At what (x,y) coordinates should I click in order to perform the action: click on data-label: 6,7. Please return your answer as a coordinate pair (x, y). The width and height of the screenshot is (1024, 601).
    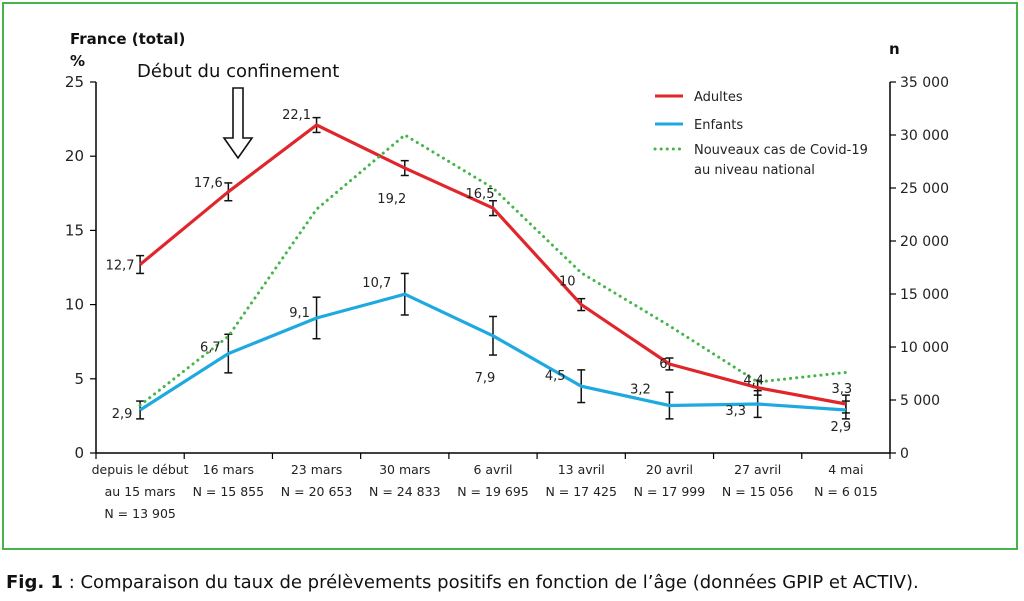
    Looking at the image, I should click on (210, 348).